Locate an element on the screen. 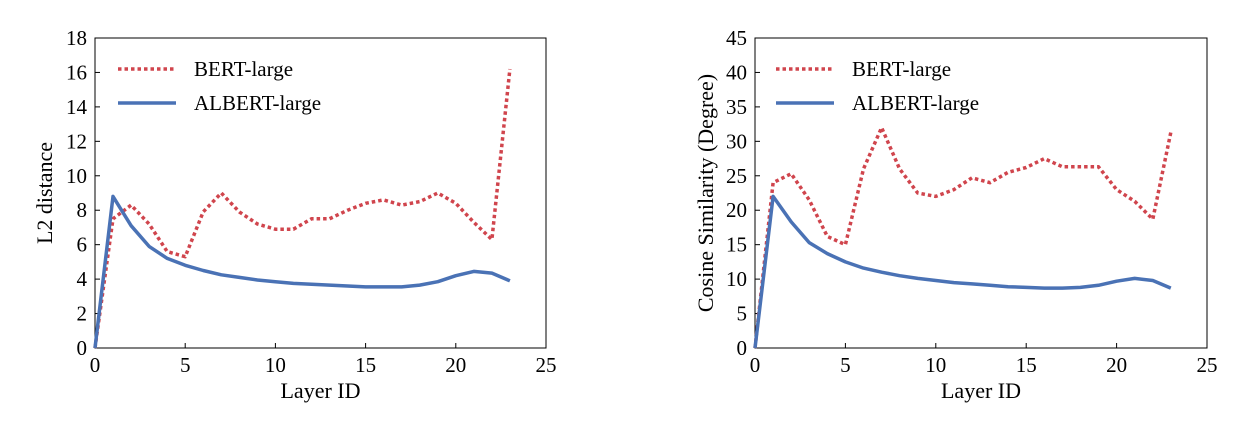 This screenshot has height=422, width=1240. y-tick-label: 5 is located at coordinates (742, 314).